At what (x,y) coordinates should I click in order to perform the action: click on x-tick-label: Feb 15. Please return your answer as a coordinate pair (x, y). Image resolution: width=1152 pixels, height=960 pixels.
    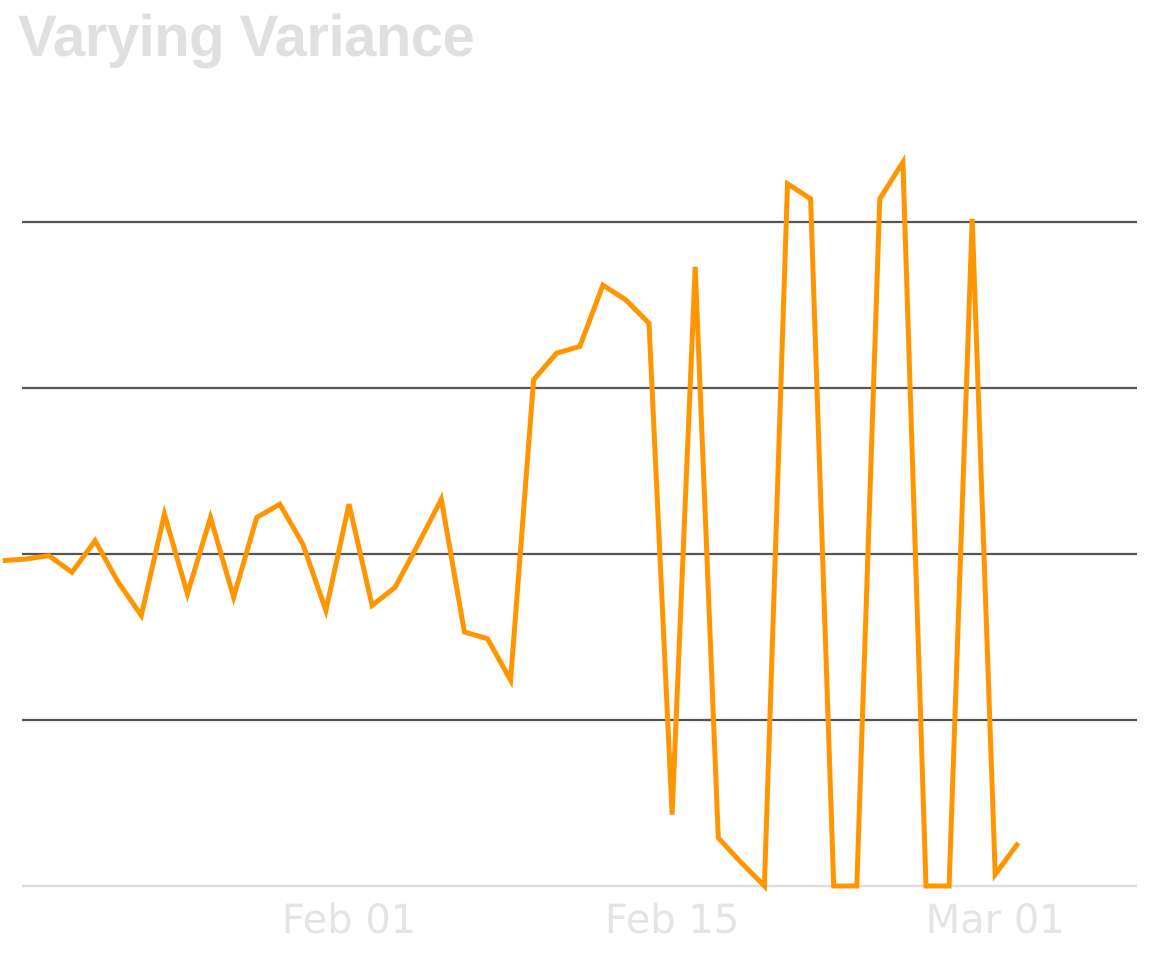
    Looking at the image, I should click on (672, 920).